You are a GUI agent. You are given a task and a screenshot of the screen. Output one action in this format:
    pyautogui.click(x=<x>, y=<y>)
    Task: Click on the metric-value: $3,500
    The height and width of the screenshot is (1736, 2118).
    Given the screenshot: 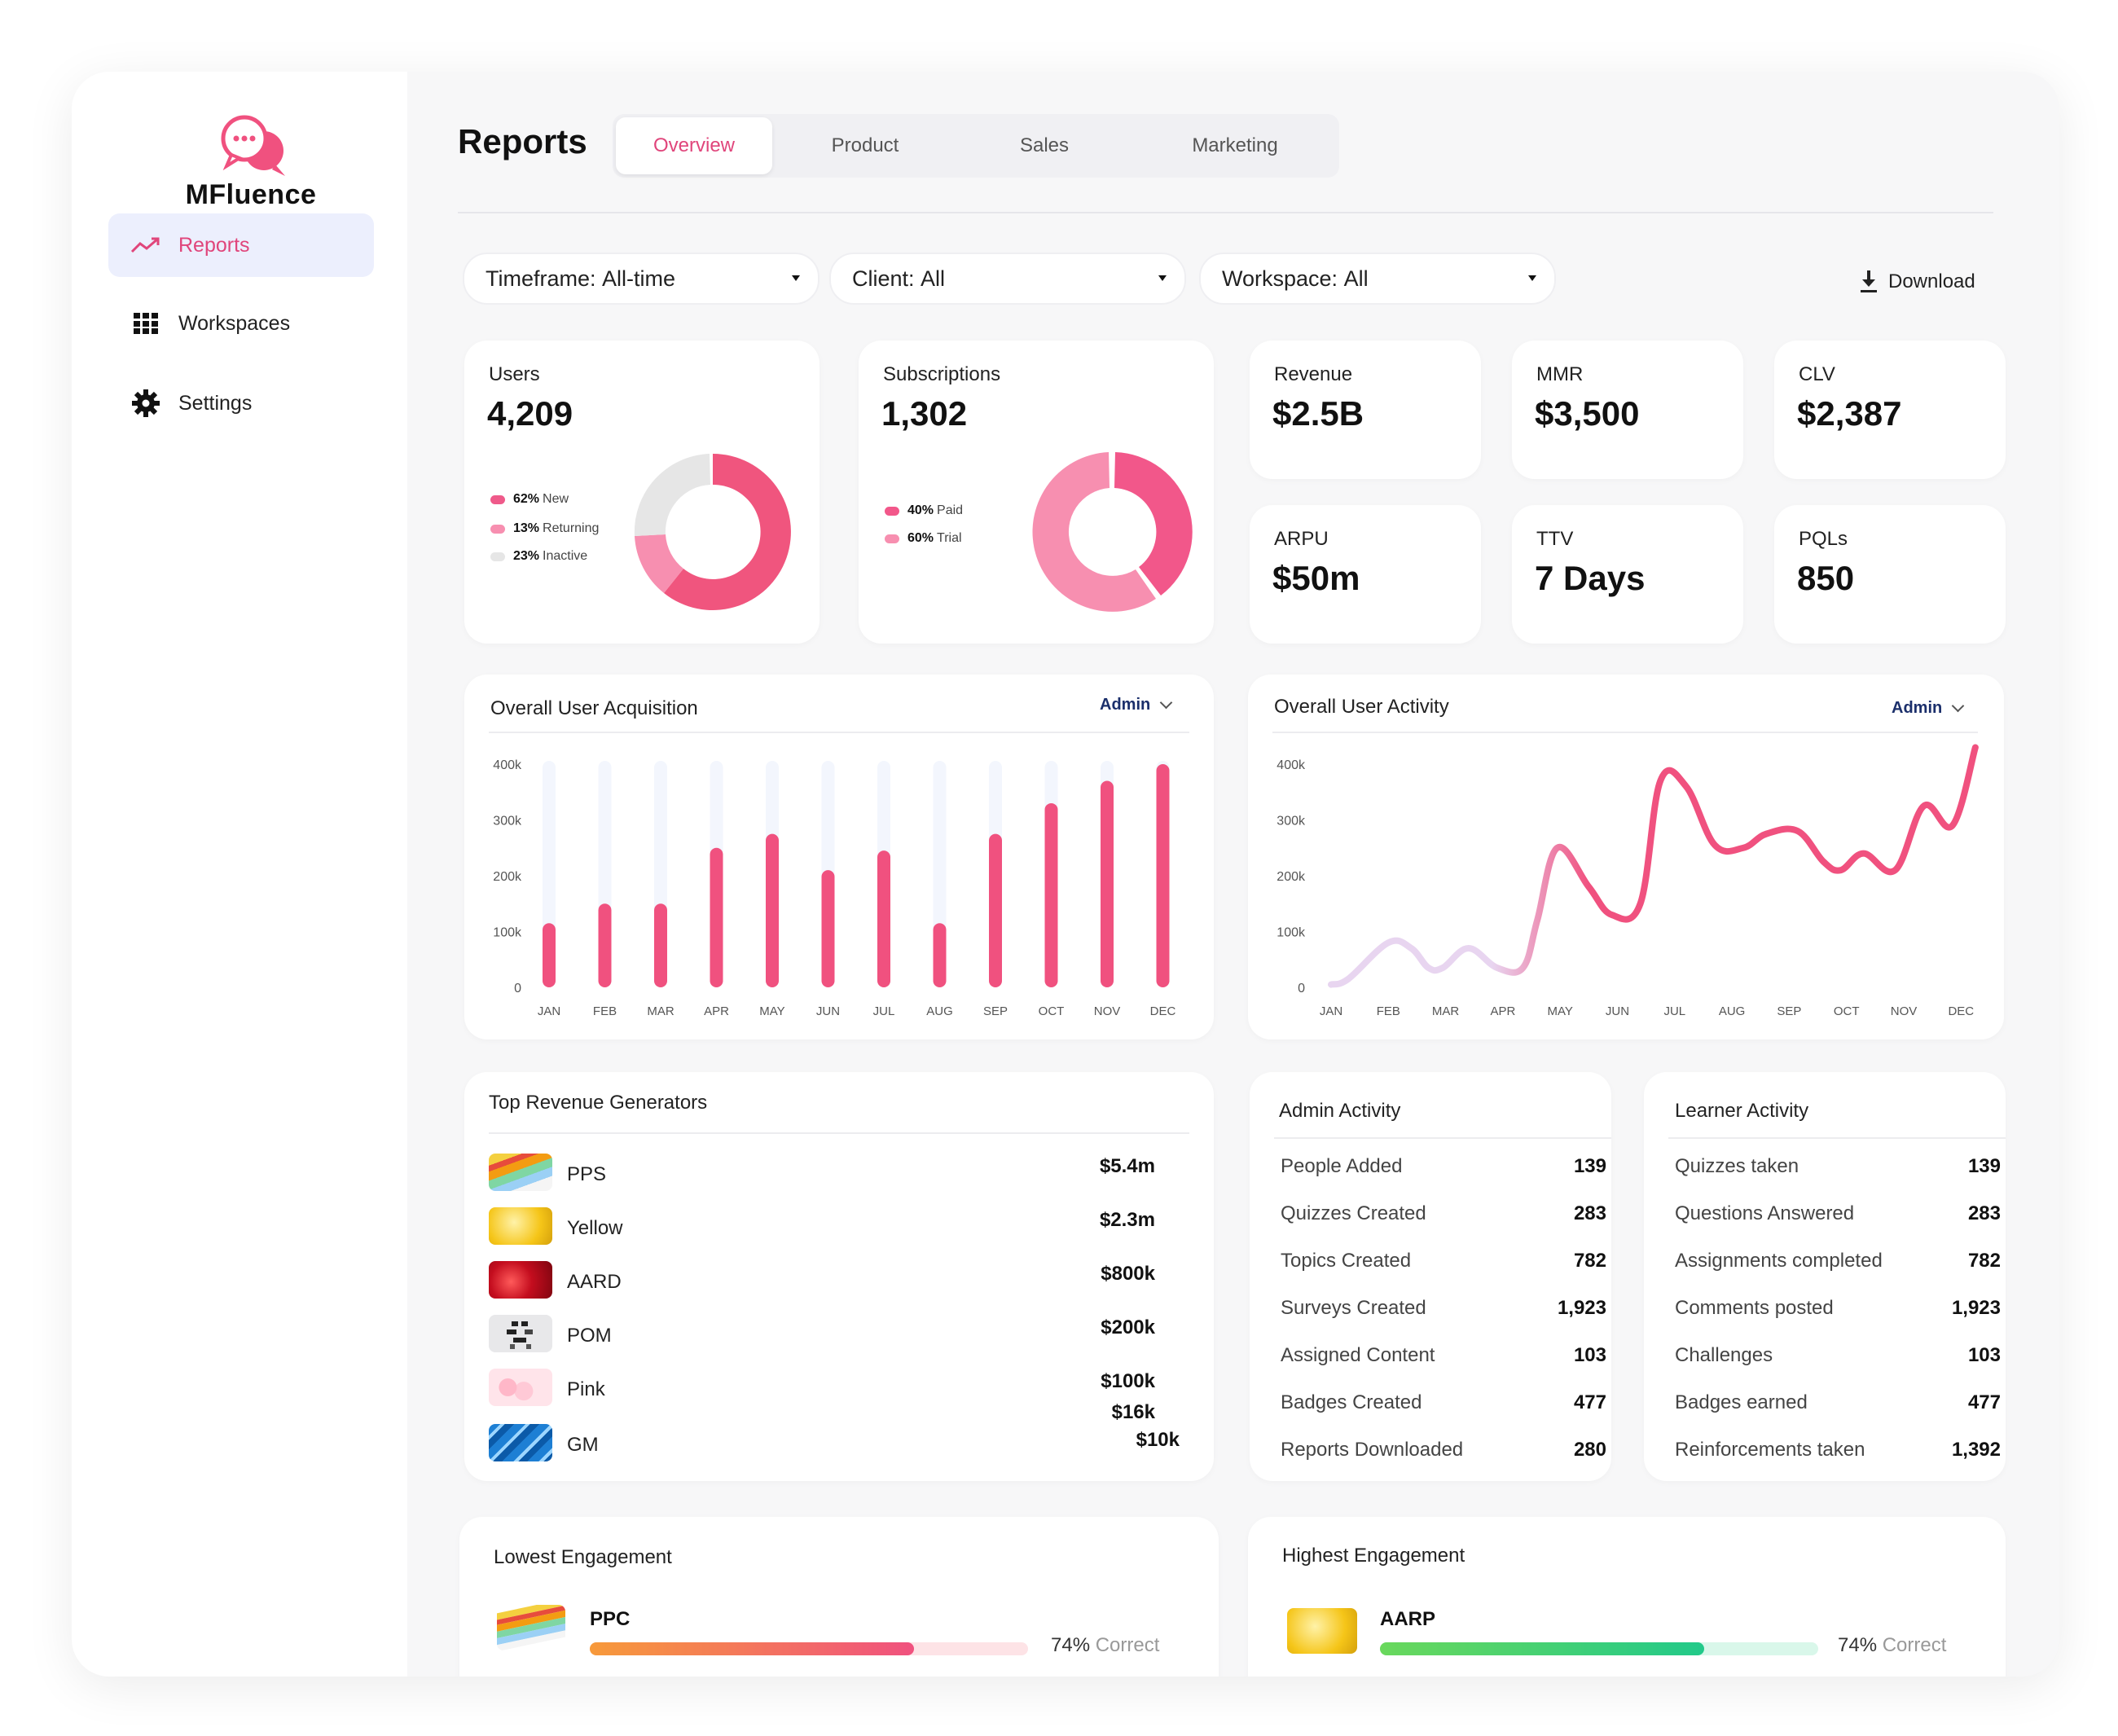 What is the action you would take?
    pyautogui.click(x=1587, y=413)
    